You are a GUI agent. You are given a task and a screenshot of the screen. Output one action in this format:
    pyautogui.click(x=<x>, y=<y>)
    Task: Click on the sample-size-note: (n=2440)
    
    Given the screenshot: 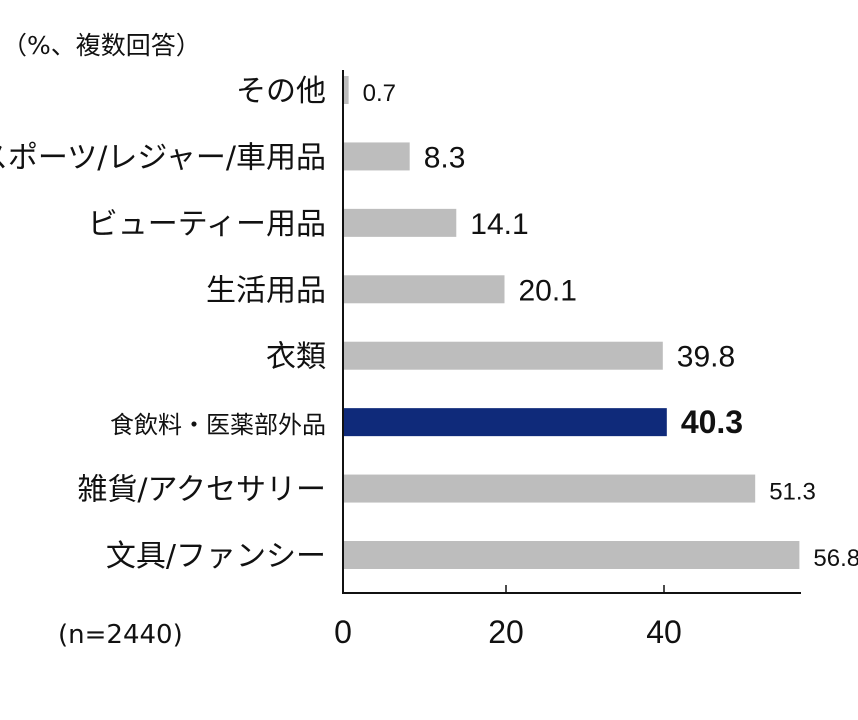 What is the action you would take?
    pyautogui.click(x=120, y=635)
    